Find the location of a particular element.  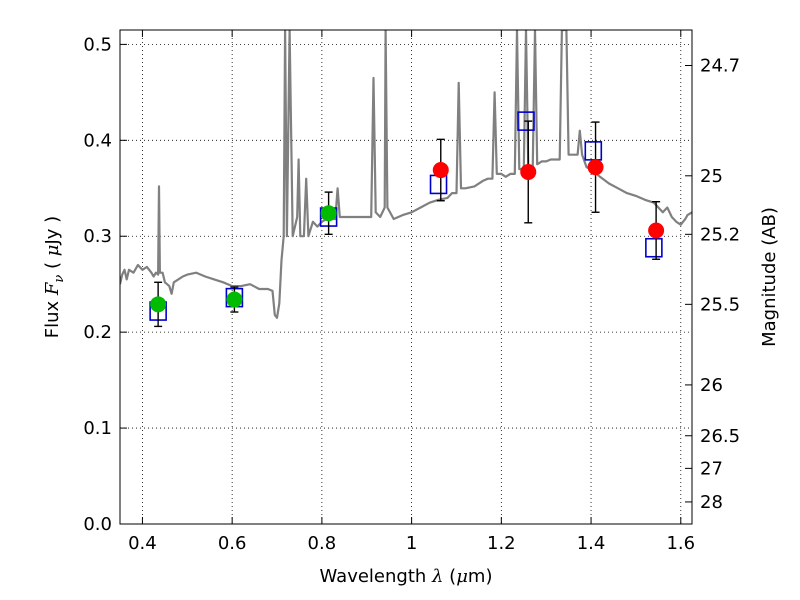

x-tick-label: 1.6 is located at coordinates (680, 543).